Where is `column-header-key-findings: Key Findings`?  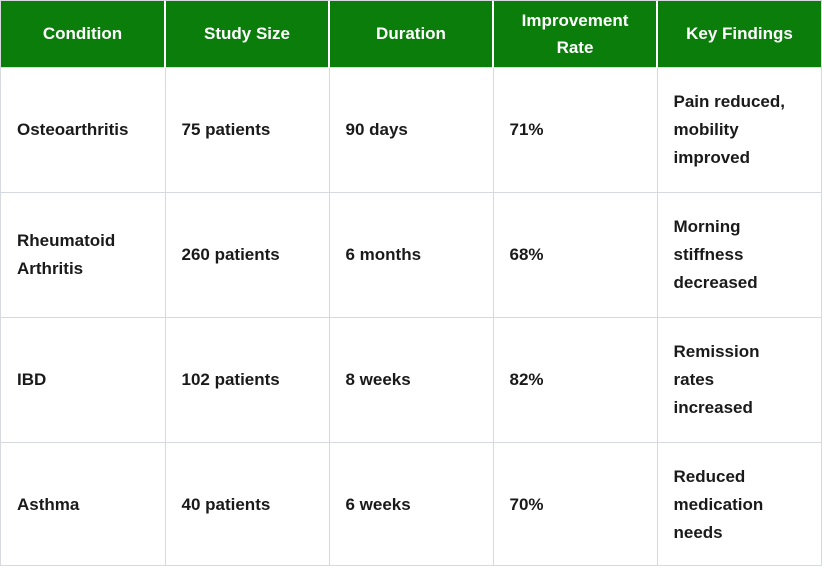
column-header-key-findings: Key Findings is located at coordinates (738, 34).